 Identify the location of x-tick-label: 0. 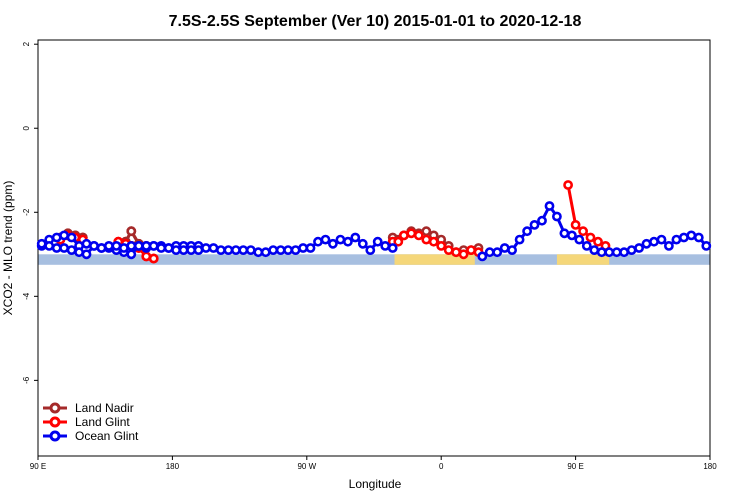
(441, 466).